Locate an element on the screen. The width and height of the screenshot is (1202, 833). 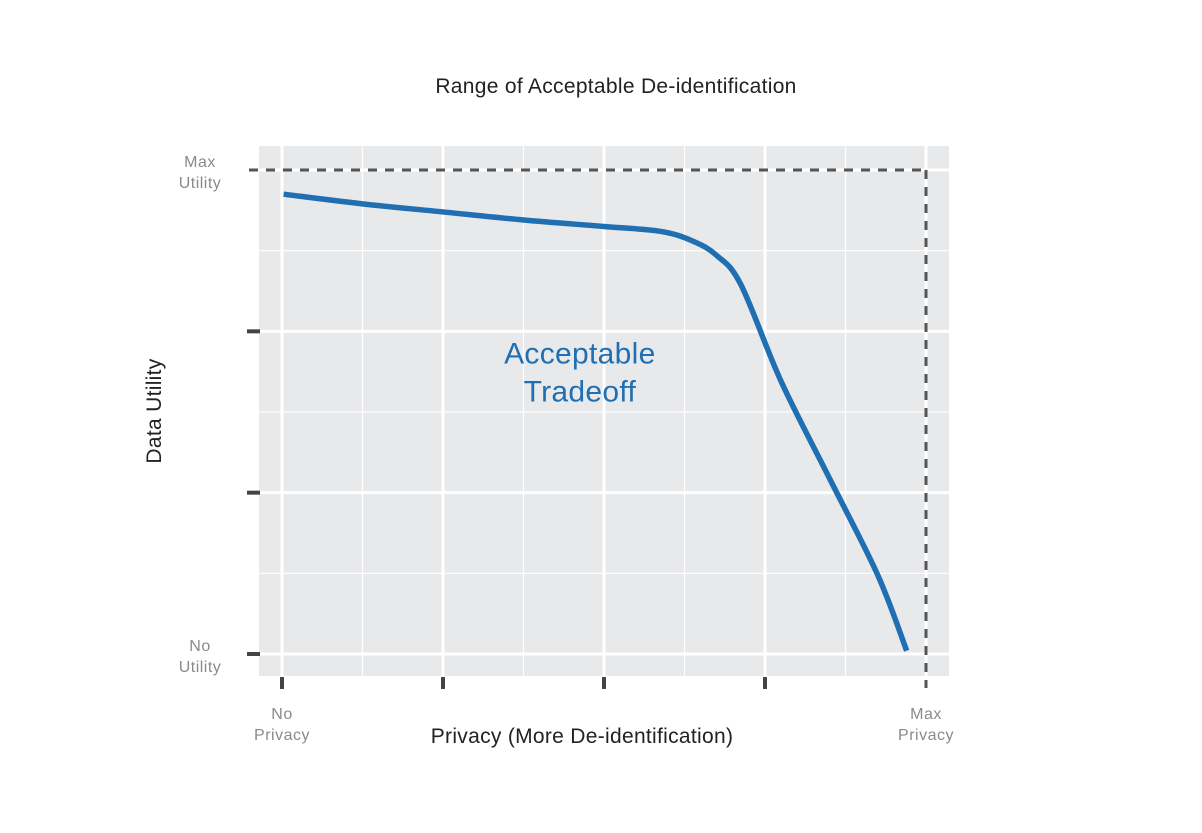
x-axis-title: Privacy (More De-identification) is located at coordinates (582, 736).